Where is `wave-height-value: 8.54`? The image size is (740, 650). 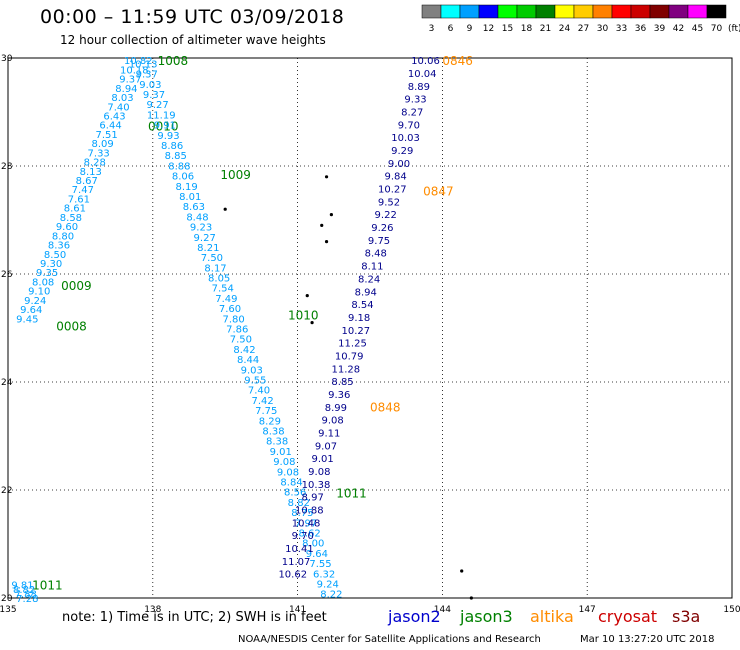 wave-height-value: 8.54 is located at coordinates (362, 305).